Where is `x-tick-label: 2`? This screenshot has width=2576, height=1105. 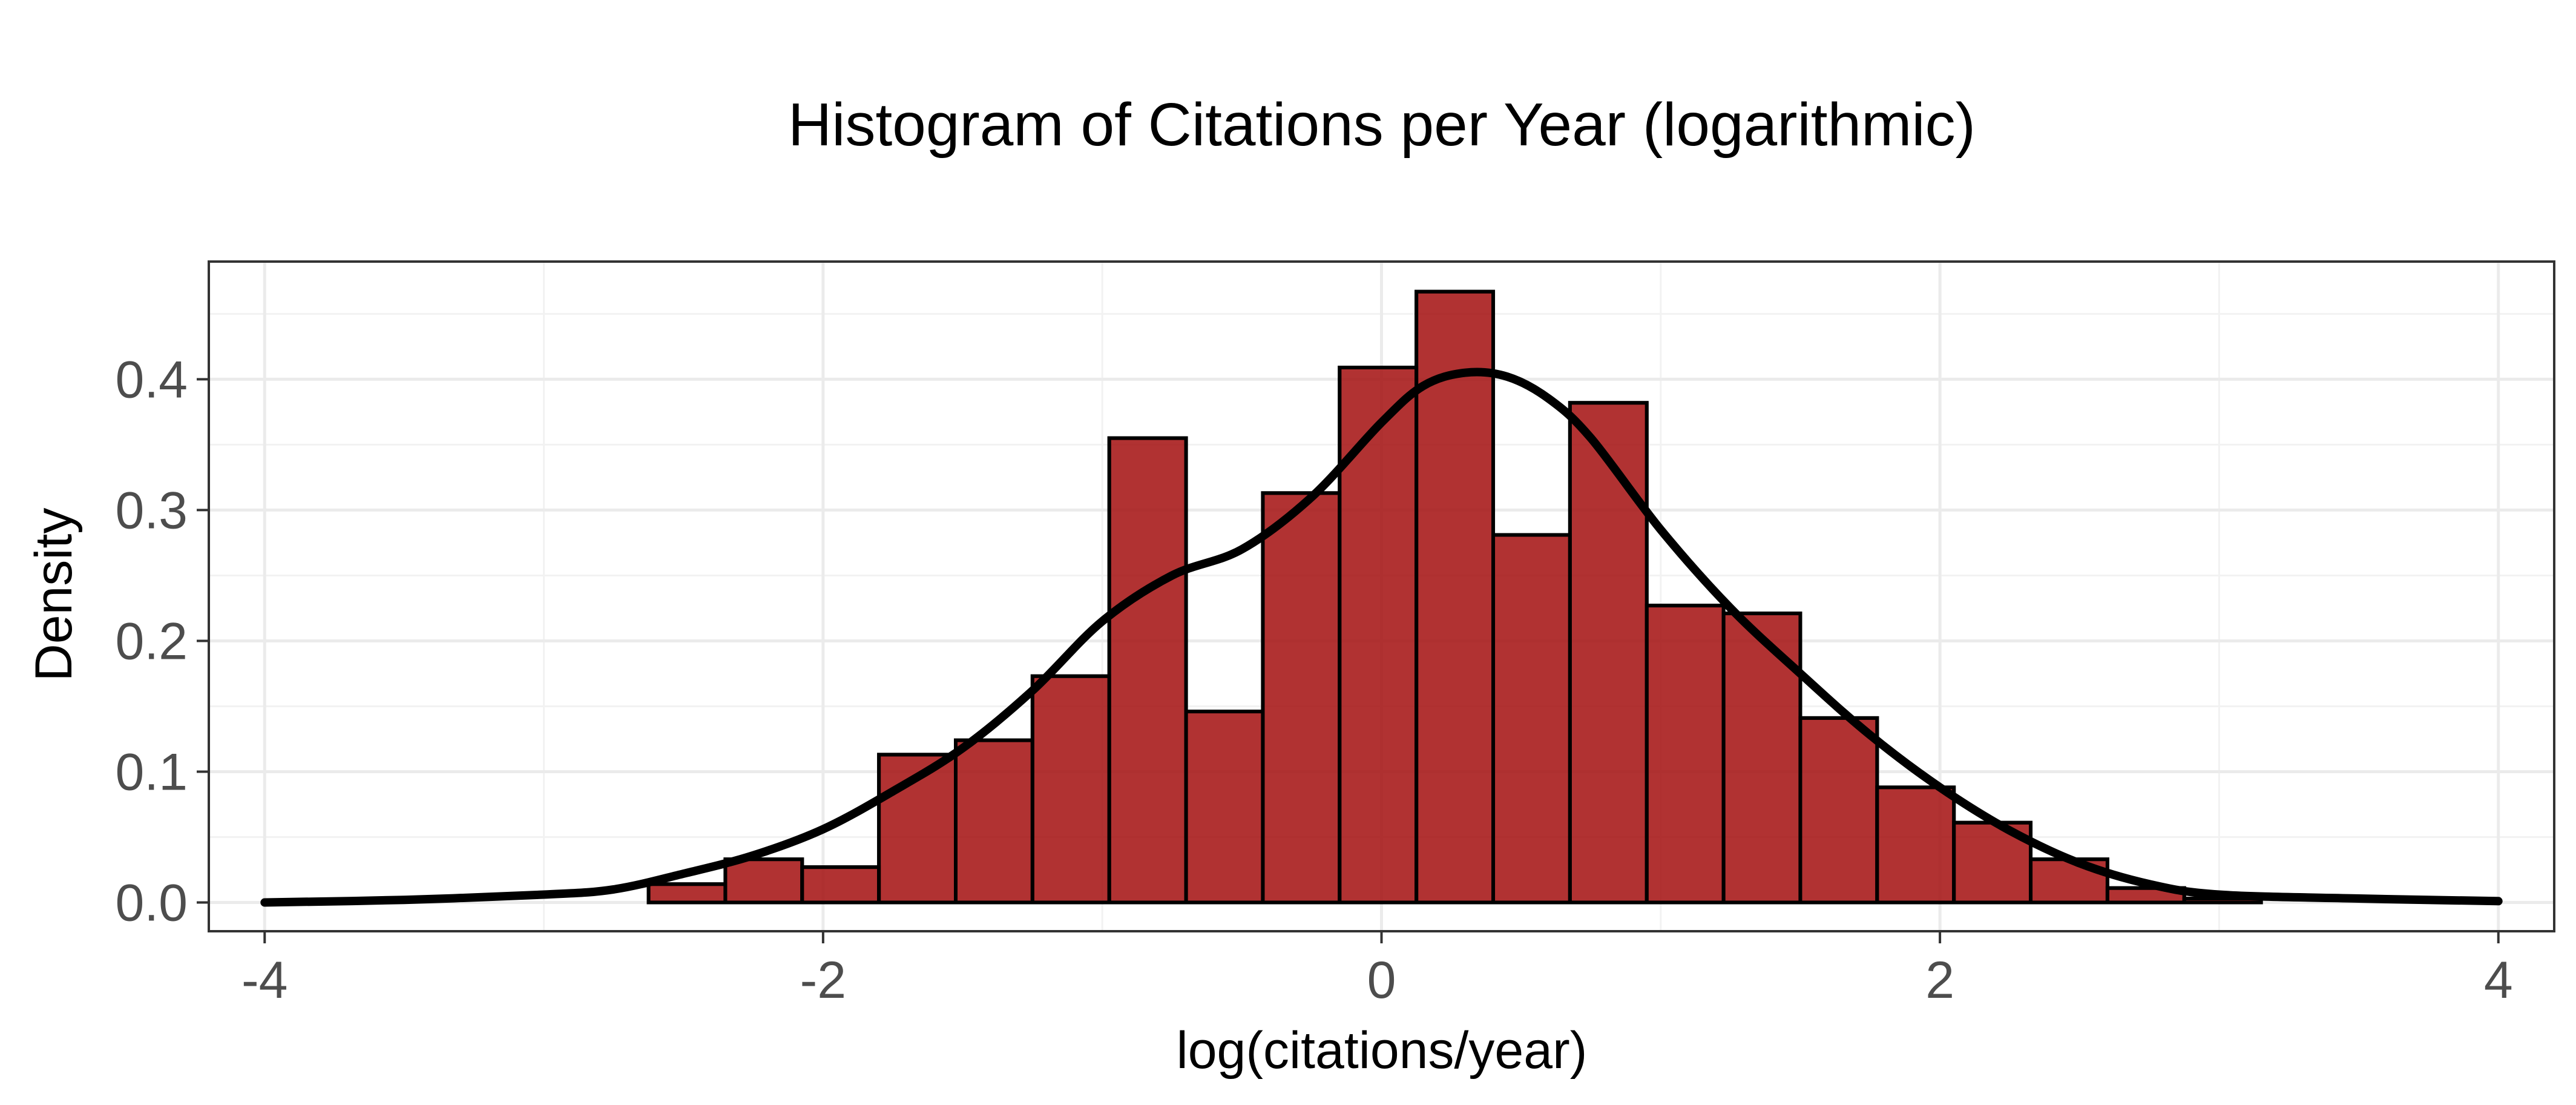
x-tick-label: 2 is located at coordinates (1939, 980).